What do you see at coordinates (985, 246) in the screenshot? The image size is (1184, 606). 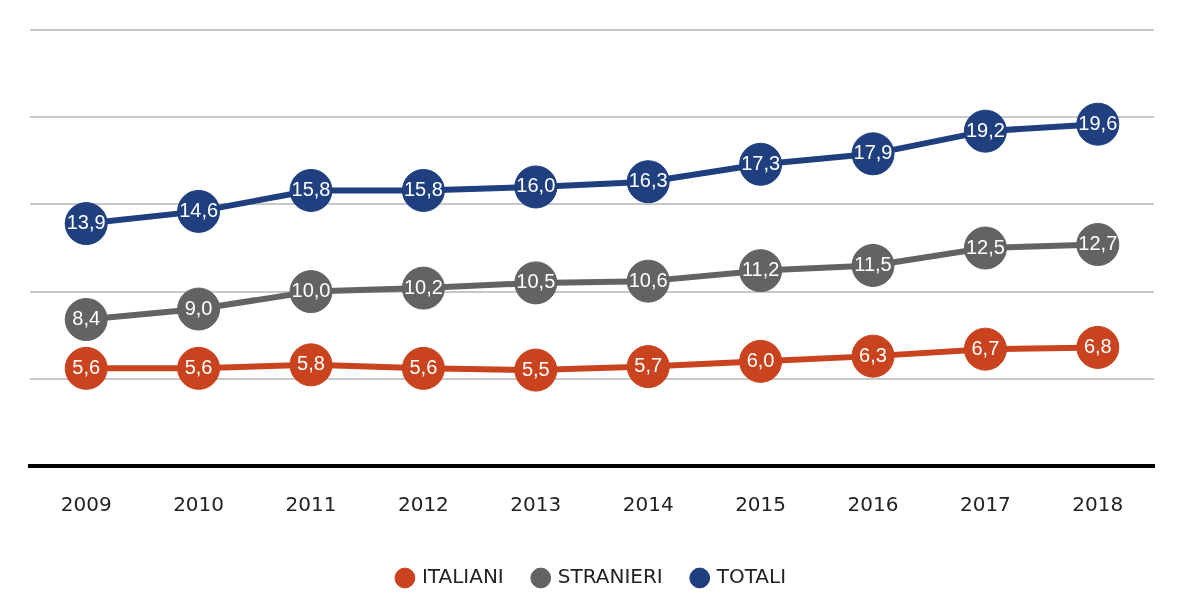 I see `data-label: 12,5` at bounding box center [985, 246].